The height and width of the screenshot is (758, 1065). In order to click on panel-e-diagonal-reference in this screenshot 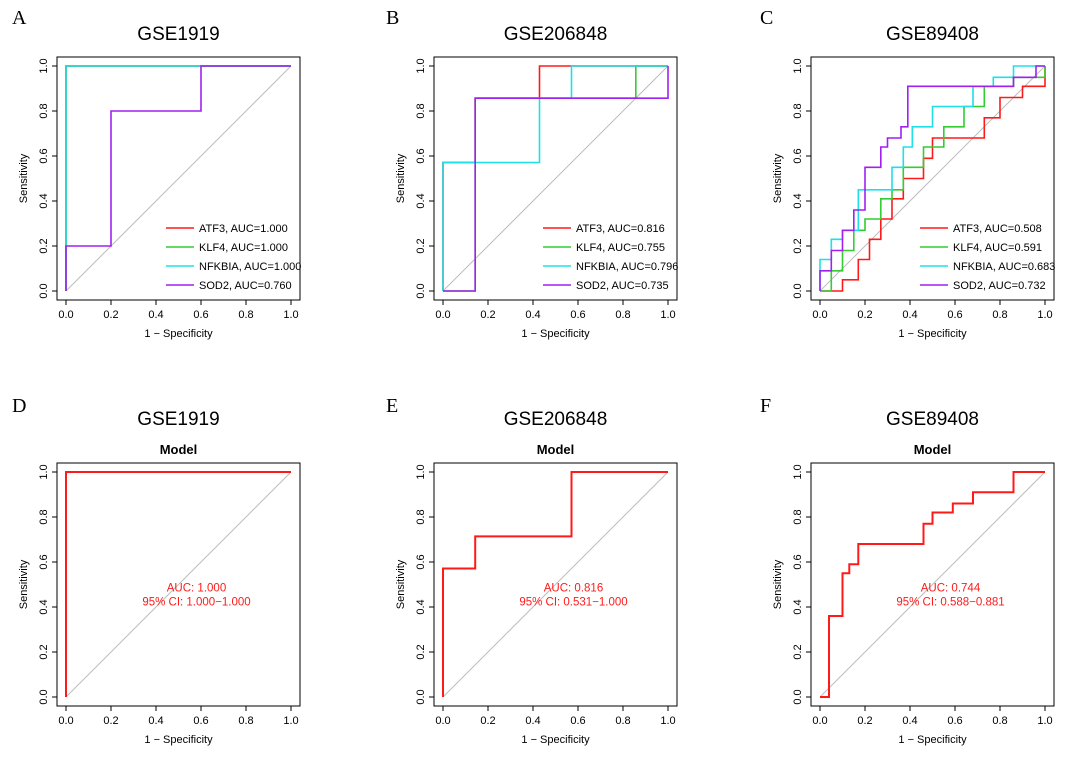, I will do `click(555, 584)`.